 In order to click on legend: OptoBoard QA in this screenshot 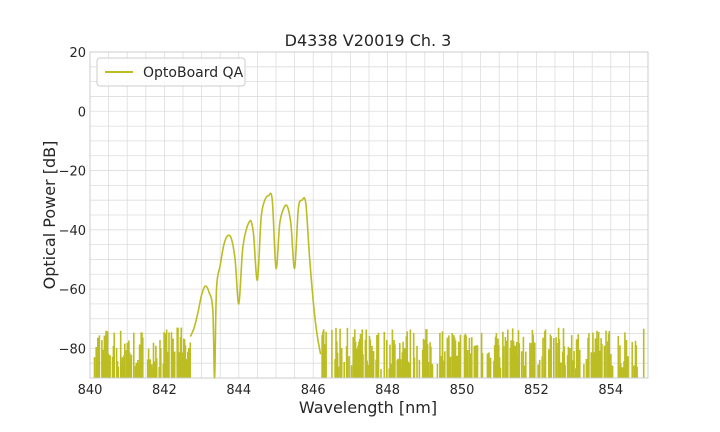, I will do `click(171, 72)`.